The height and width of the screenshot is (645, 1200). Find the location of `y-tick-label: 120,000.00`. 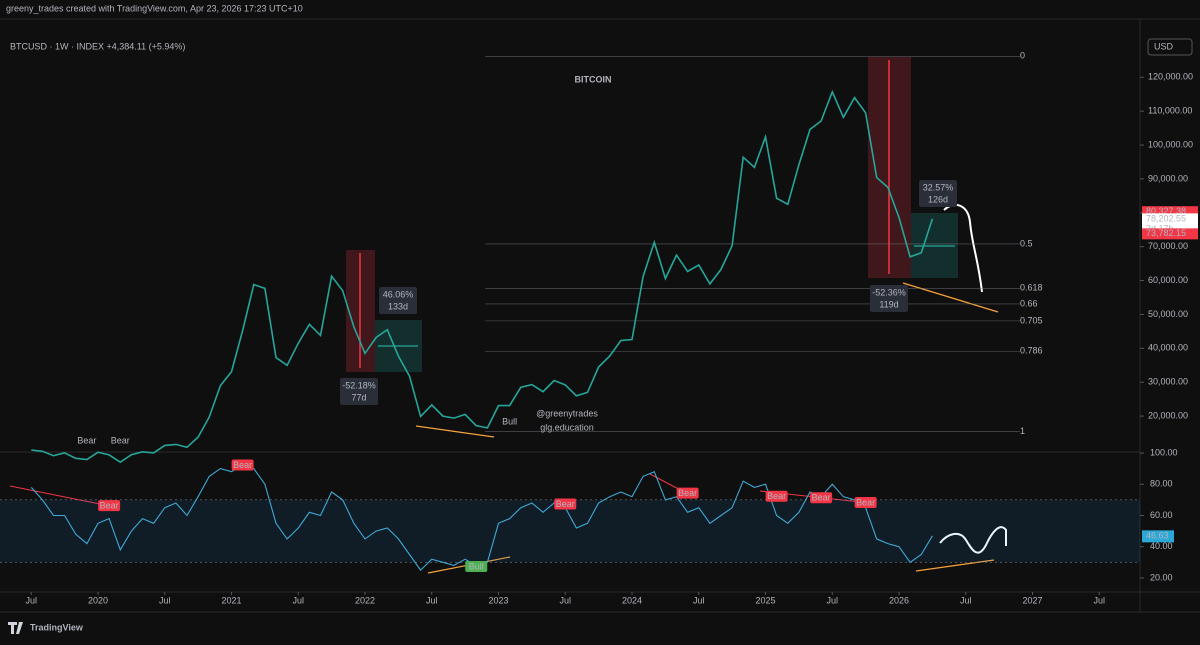

y-tick-label: 120,000.00 is located at coordinates (1170, 77).